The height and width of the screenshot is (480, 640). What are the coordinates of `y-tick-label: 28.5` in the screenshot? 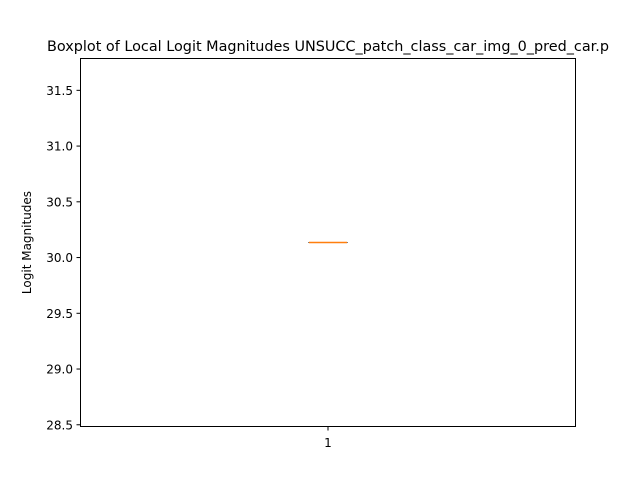 It's located at (59, 425).